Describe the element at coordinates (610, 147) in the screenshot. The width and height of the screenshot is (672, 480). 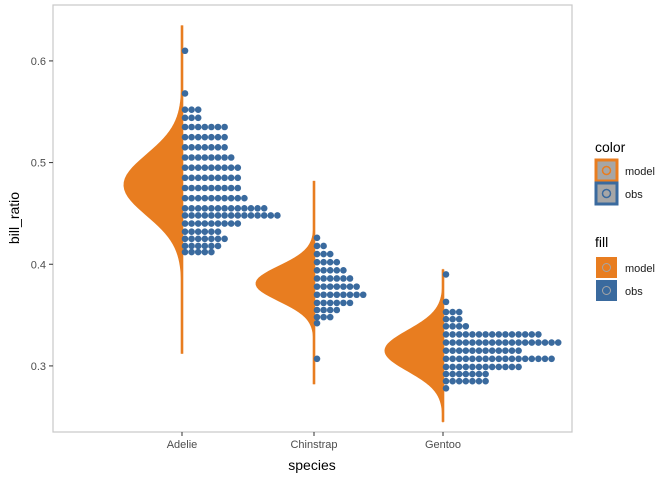
I see `legend-title-color: color` at that location.